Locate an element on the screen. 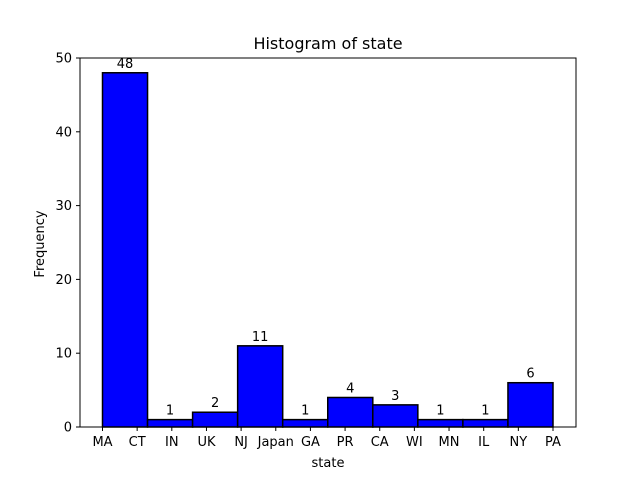  x-tick-label: PR is located at coordinates (345, 442).